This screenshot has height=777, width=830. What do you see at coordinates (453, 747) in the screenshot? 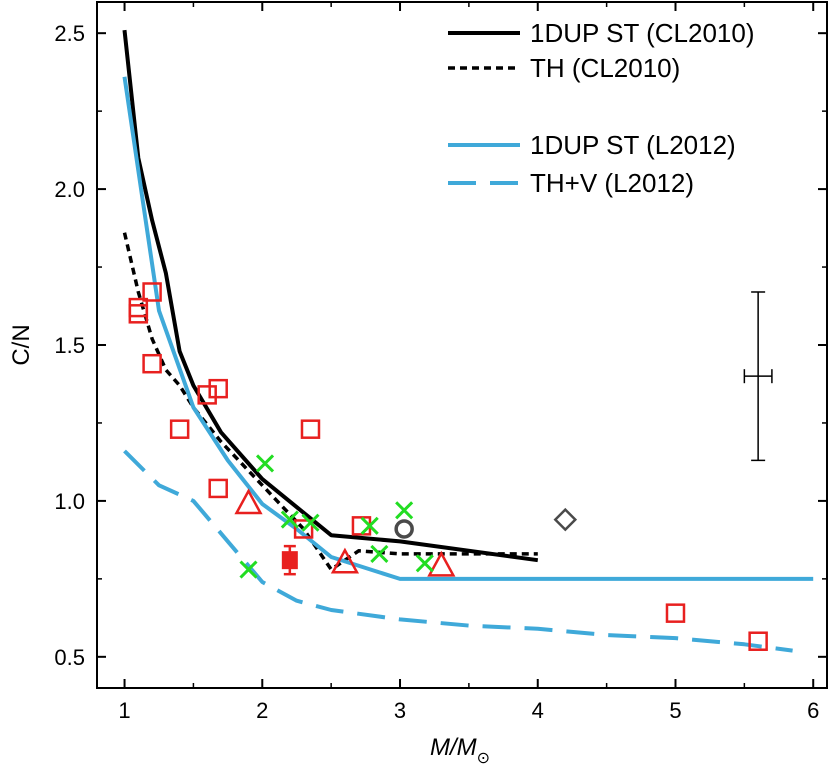
I see `x-axis-label-main: M/M` at bounding box center [453, 747].